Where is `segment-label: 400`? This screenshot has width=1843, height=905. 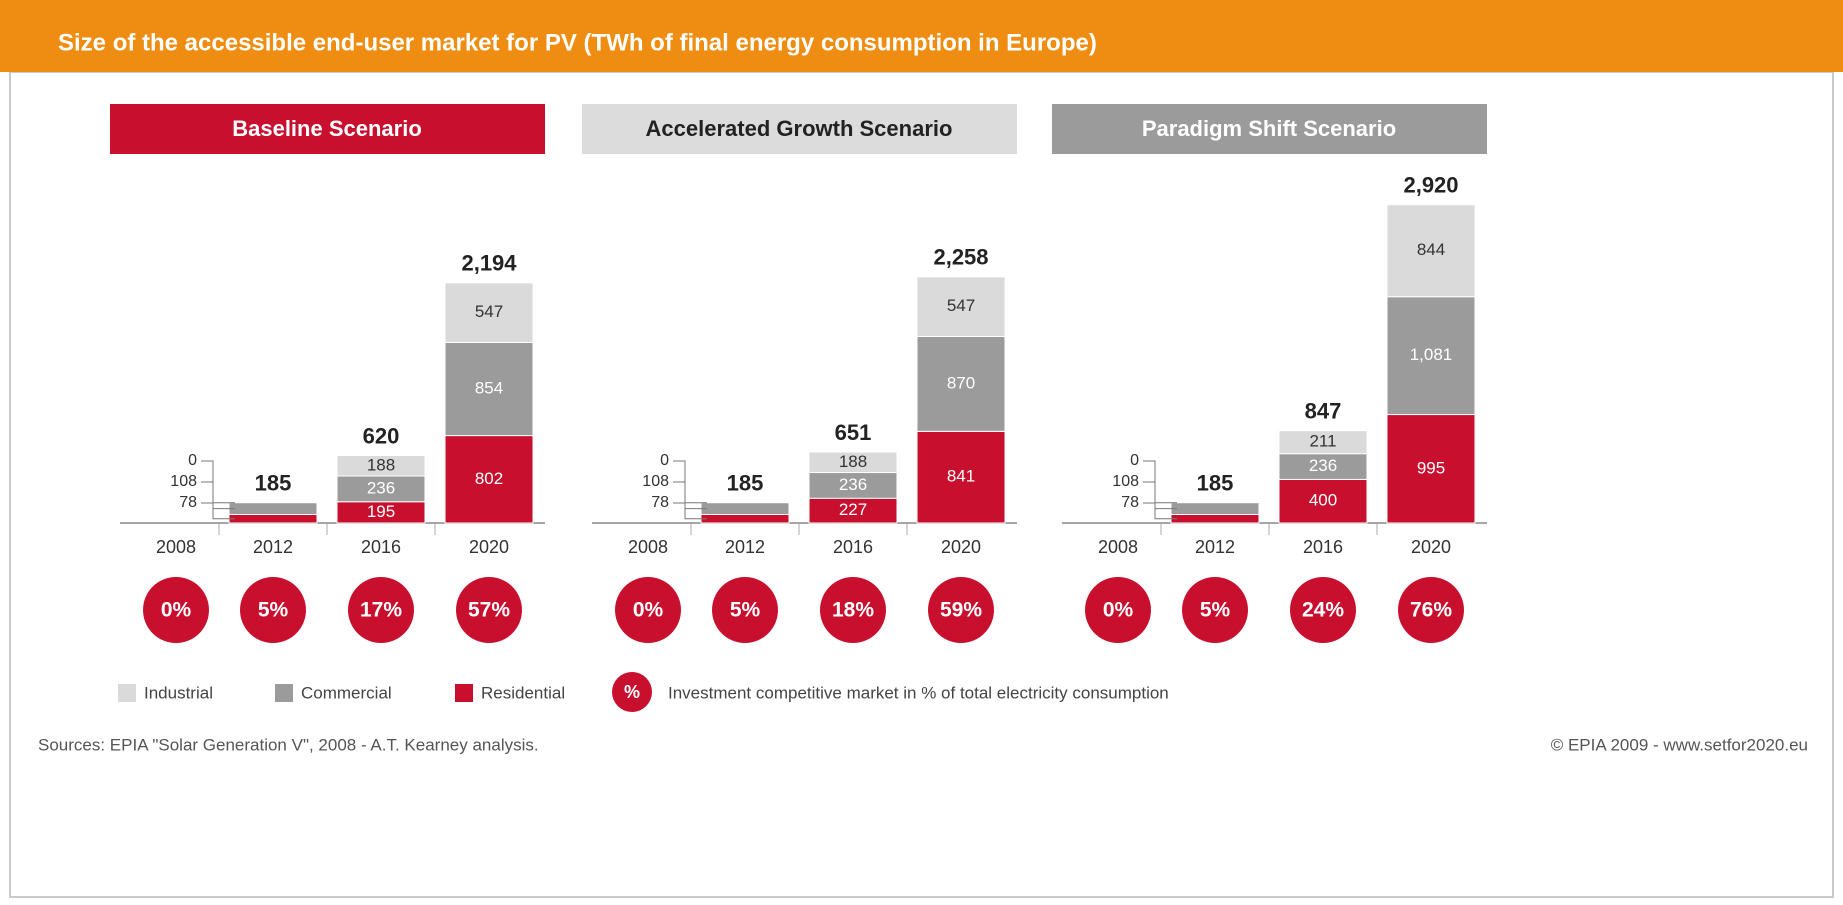
segment-label: 400 is located at coordinates (1323, 500).